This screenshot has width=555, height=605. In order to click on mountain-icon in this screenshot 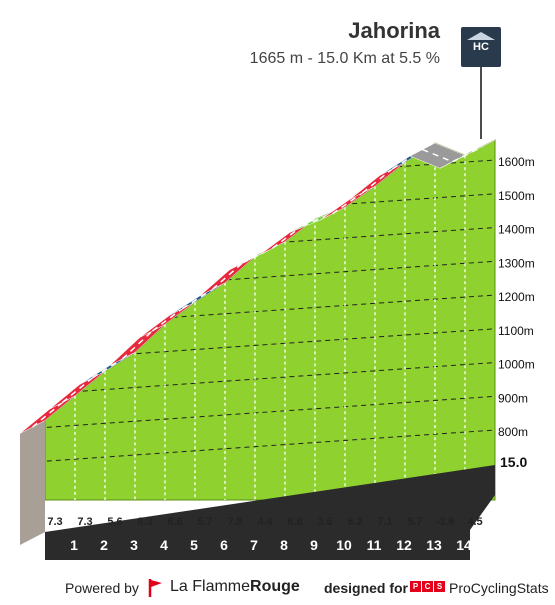, I will do `click(481, 36)`.